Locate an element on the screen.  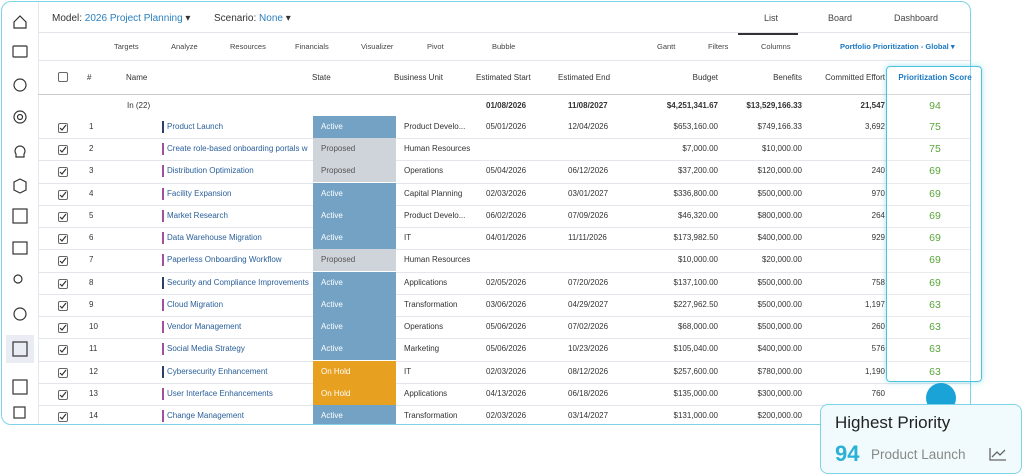
project-name: Data Warehouse Migration is located at coordinates (214, 238).